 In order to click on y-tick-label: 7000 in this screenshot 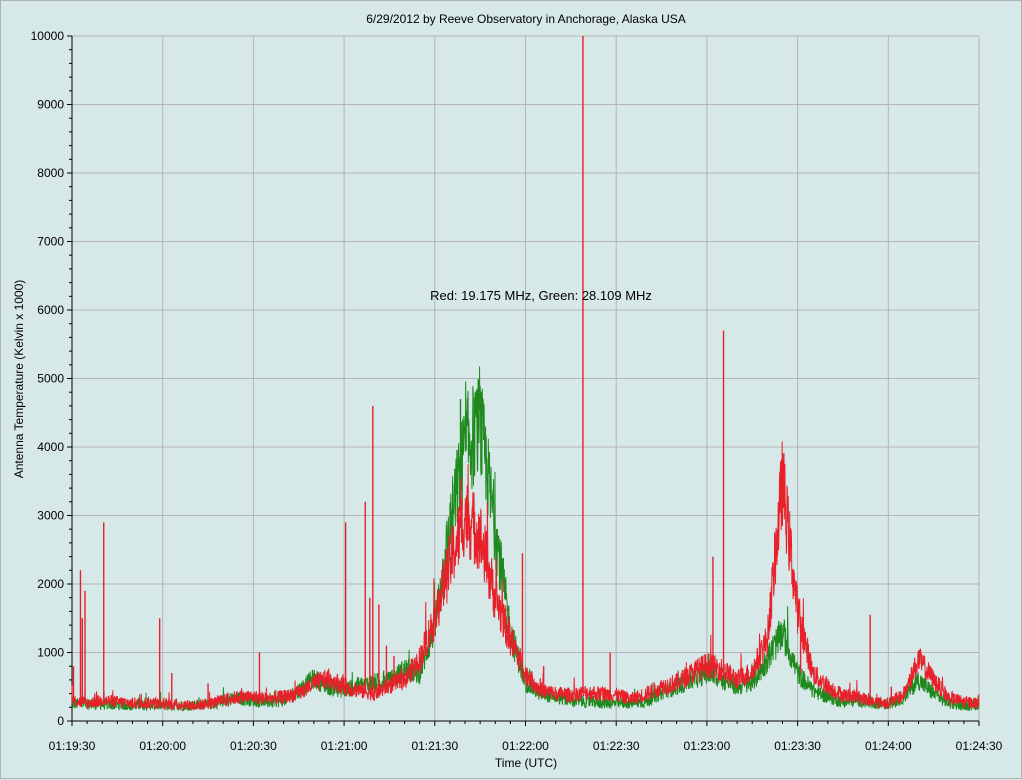, I will do `click(50, 242)`.